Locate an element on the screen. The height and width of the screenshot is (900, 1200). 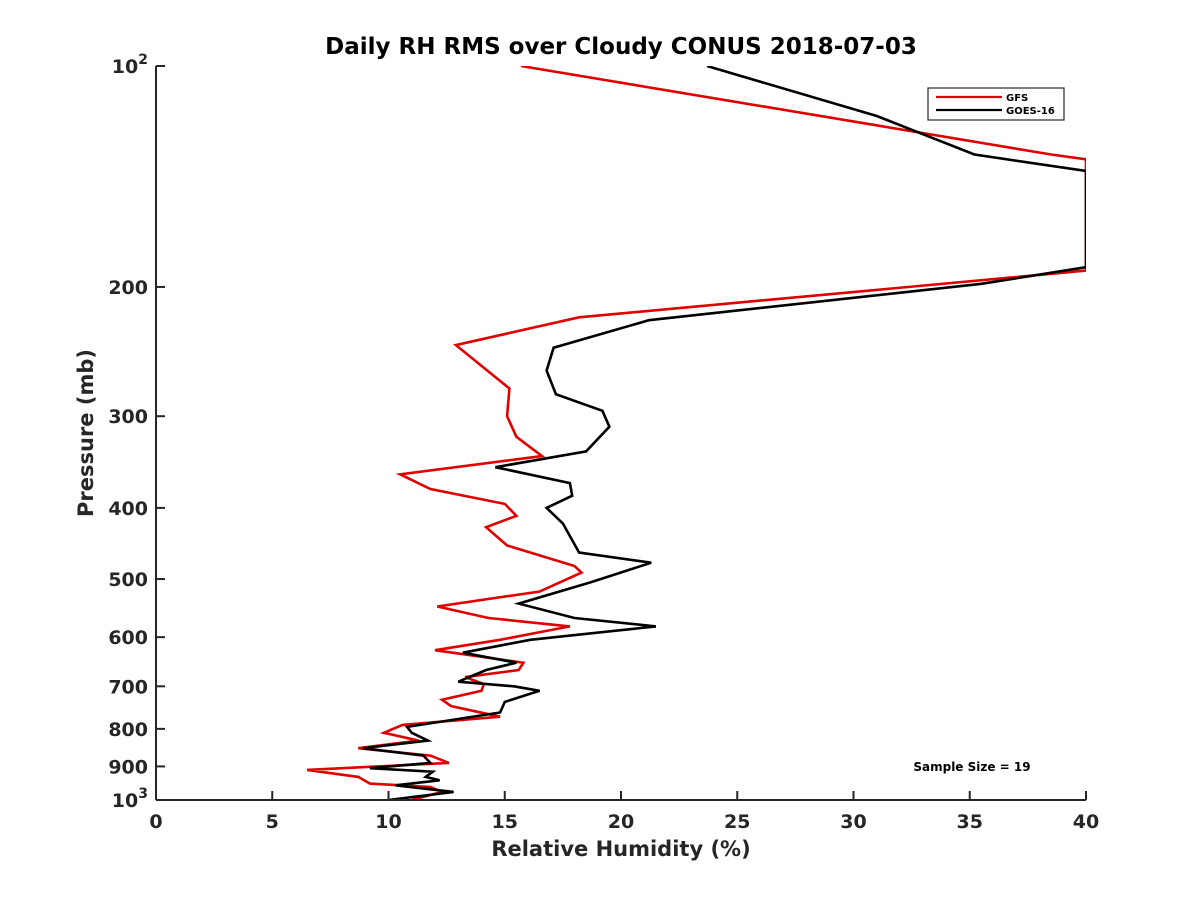
y-tick-label: 900 is located at coordinates (128, 767).